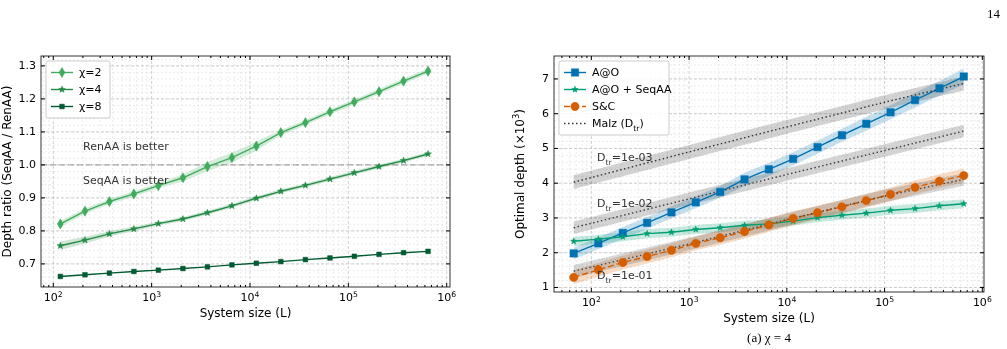 The height and width of the screenshot is (349, 1007). What do you see at coordinates (7, 171) in the screenshot?
I see `y-axis-title: Depth ratio (SeqAA / RenAA)` at bounding box center [7, 171].